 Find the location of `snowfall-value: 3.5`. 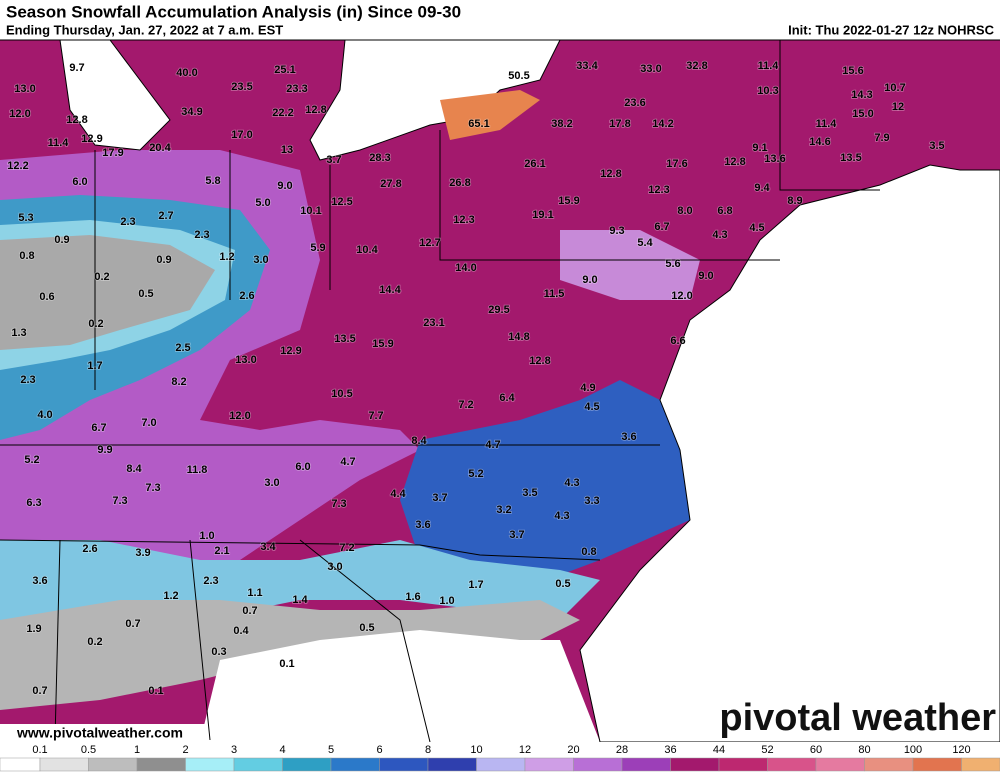

snowfall-value: 3.5 is located at coordinates (936, 146).